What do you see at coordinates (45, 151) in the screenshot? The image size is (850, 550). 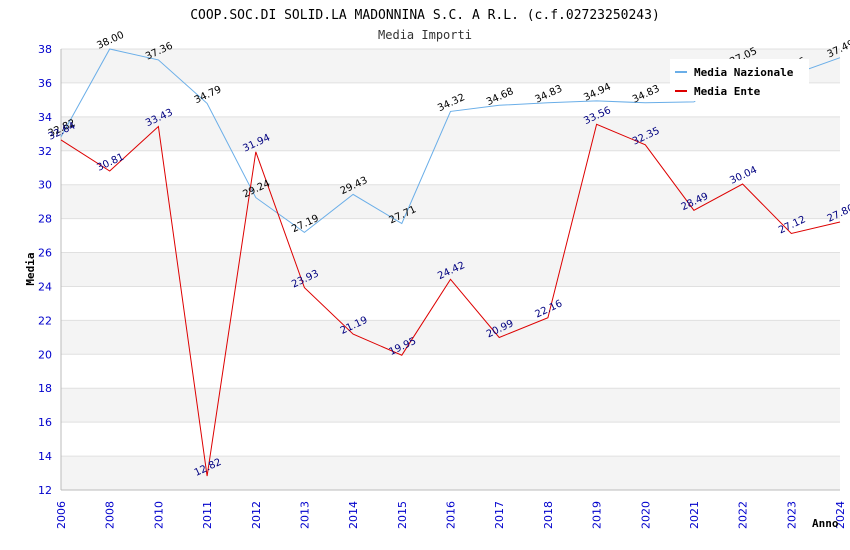 I see `y-tick-label: 32` at bounding box center [45, 151].